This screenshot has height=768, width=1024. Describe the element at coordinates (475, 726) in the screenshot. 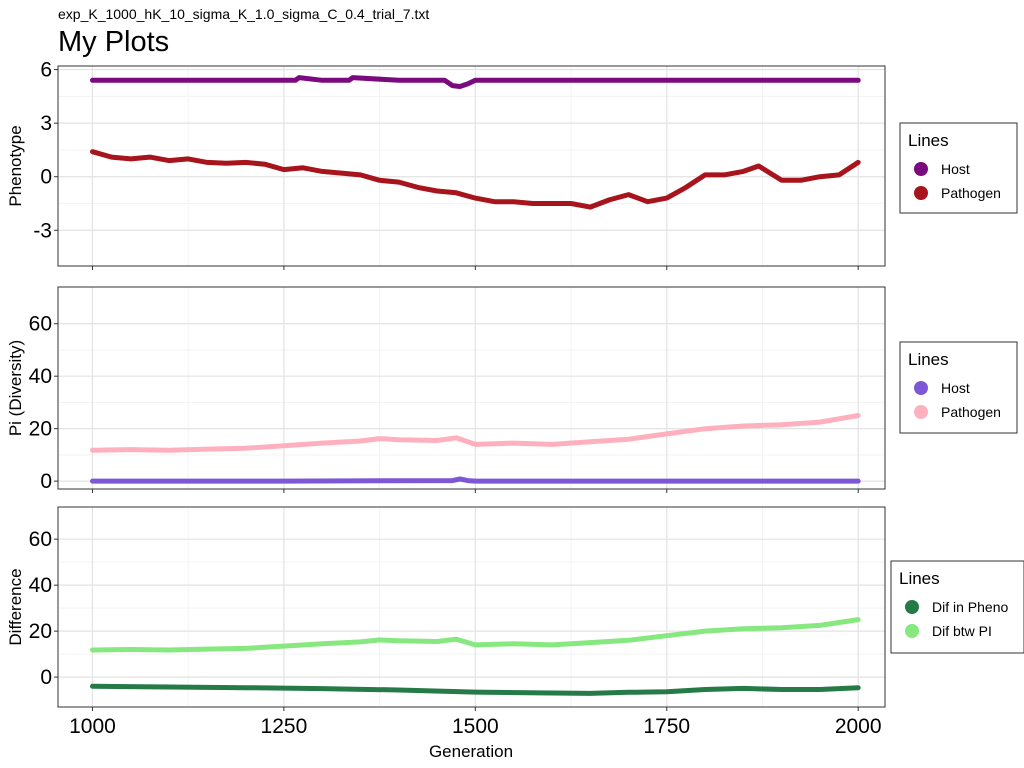

I see `x-tick-label: 1500` at that location.